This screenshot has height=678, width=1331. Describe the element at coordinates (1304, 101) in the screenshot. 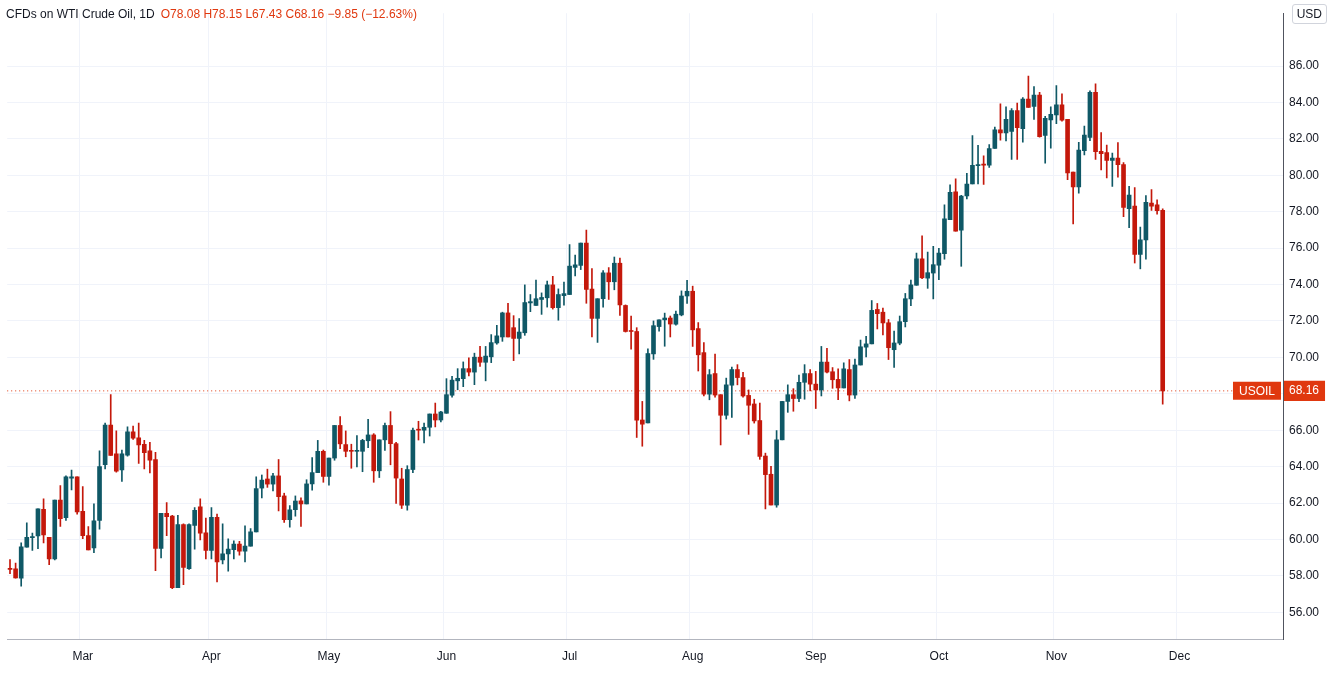

I see `y-tick-label: 84.00` at that location.